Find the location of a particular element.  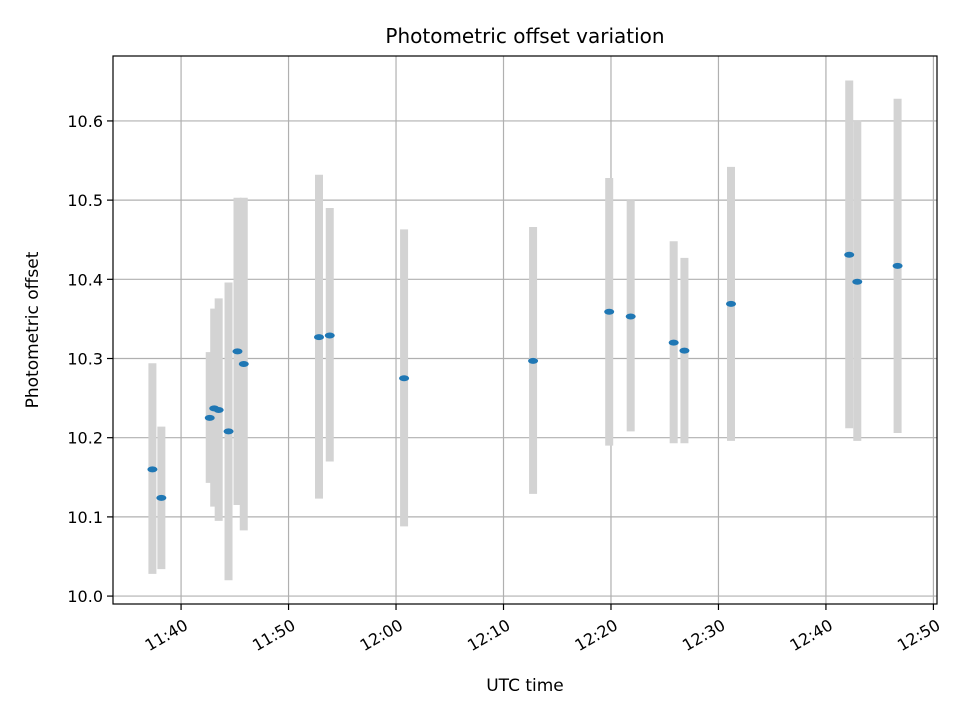

y-tick-label: 10.2 is located at coordinates (85, 438).